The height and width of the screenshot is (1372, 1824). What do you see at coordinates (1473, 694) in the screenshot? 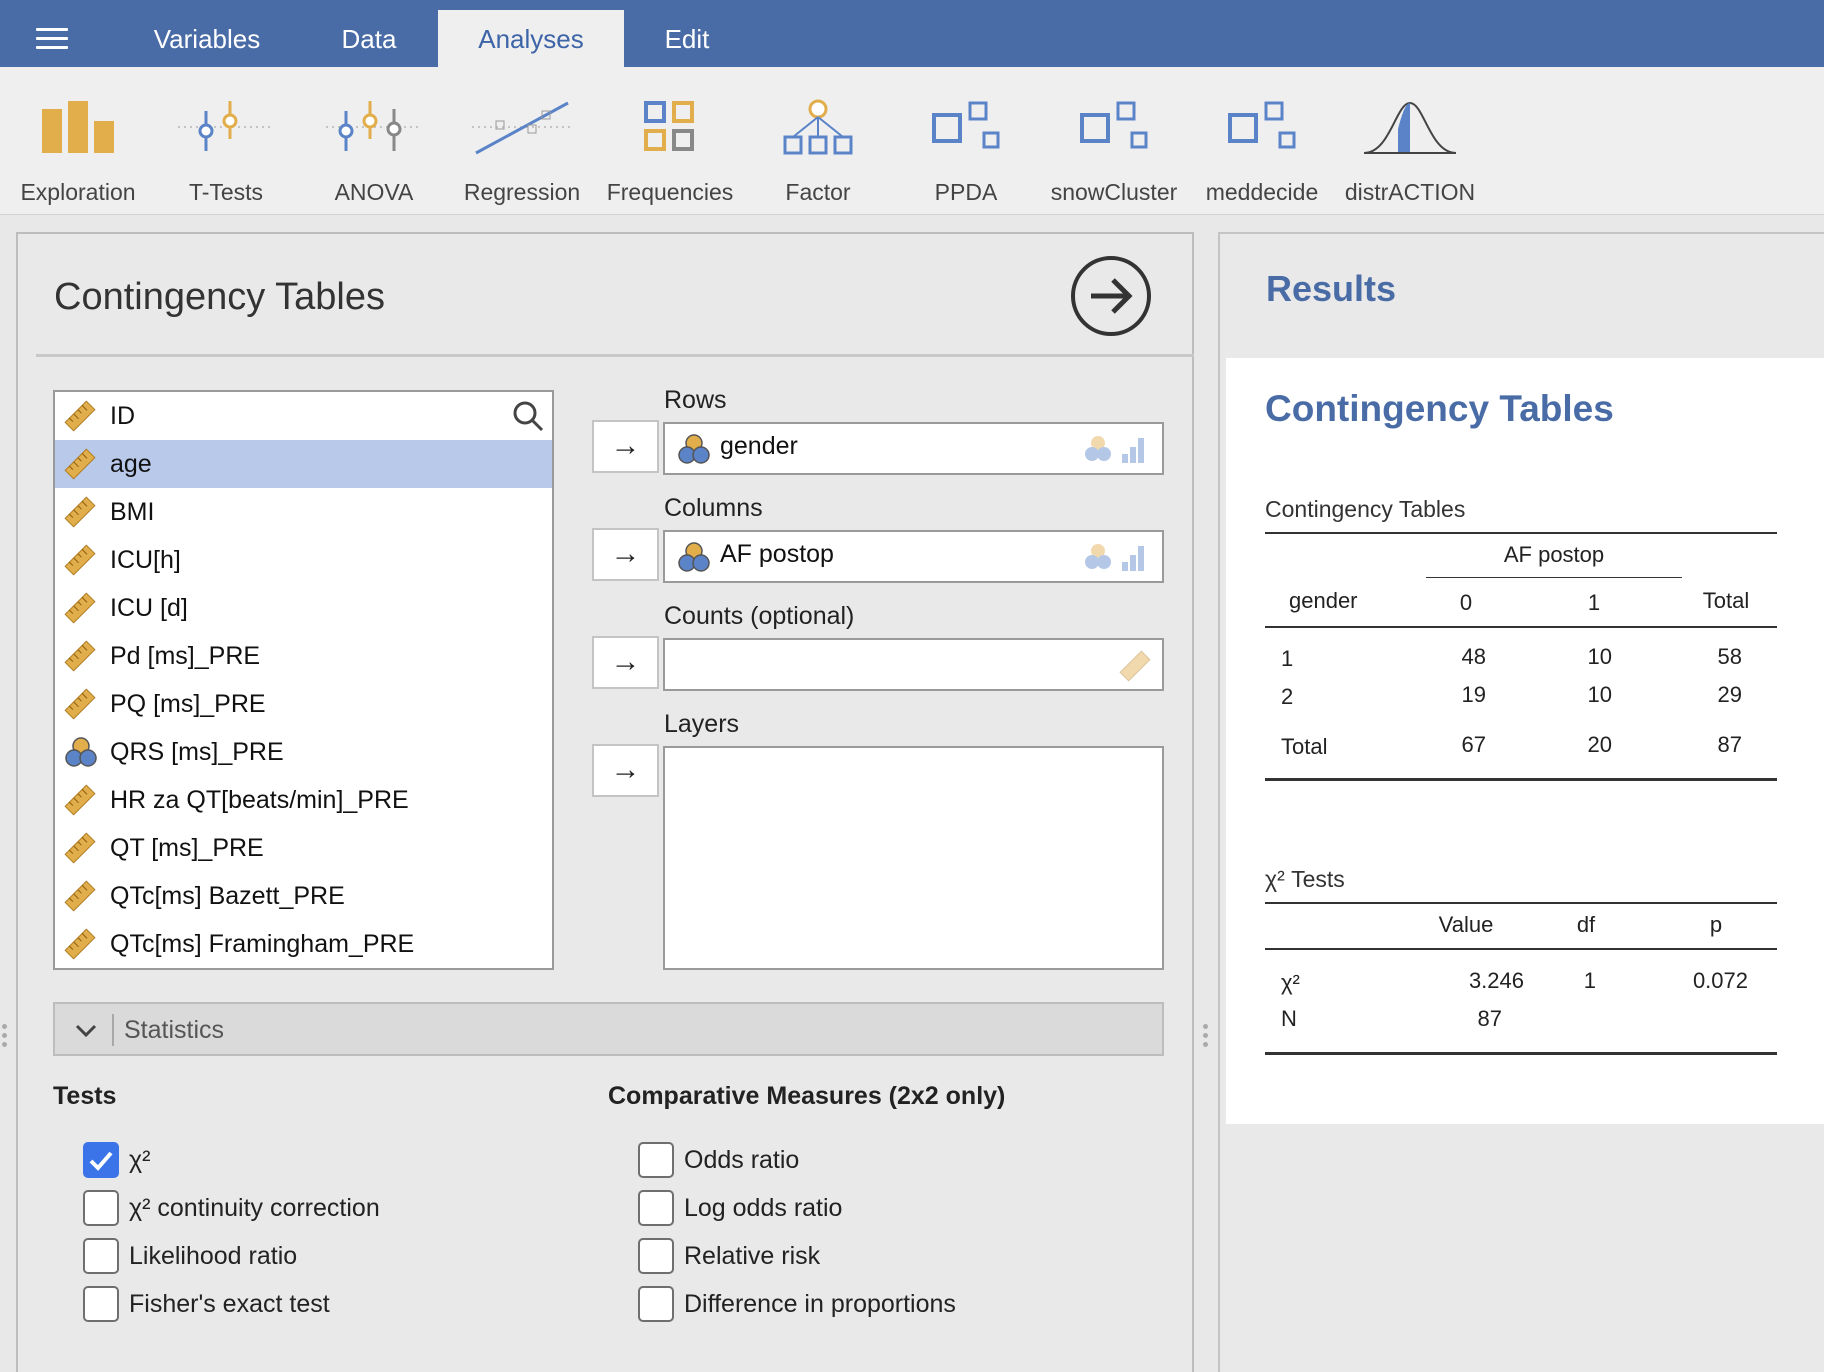
I see `table-cell: 19` at bounding box center [1473, 694].